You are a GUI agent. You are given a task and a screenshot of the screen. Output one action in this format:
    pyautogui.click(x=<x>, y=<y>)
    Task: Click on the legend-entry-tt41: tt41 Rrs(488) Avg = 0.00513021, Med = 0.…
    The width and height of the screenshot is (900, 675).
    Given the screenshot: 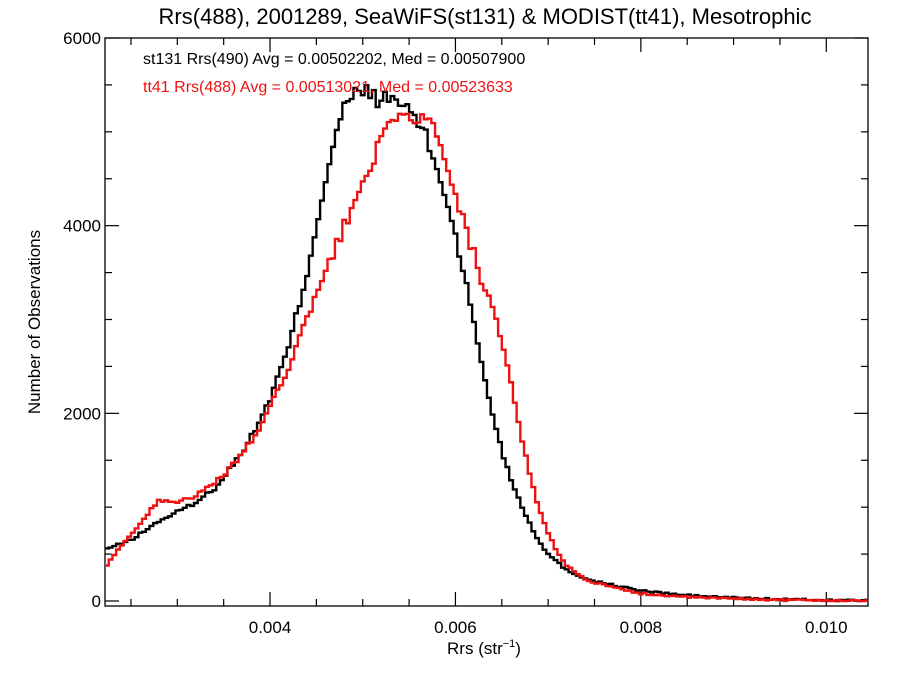 What is the action you would take?
    pyautogui.click(x=328, y=87)
    